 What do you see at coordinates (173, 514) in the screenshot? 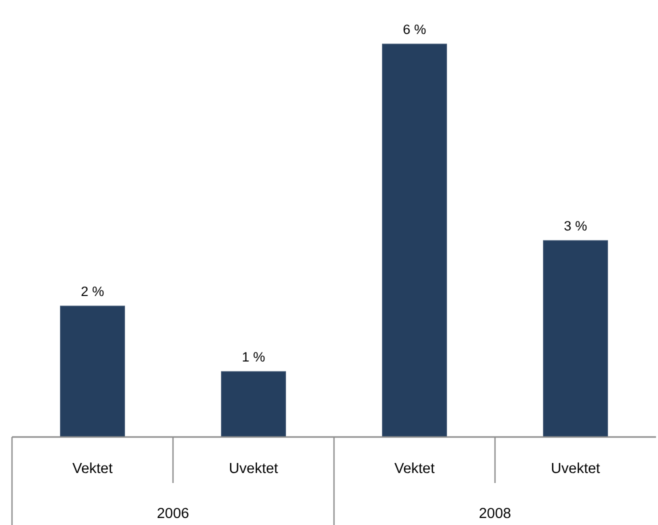
I see `text: 2006` at bounding box center [173, 514].